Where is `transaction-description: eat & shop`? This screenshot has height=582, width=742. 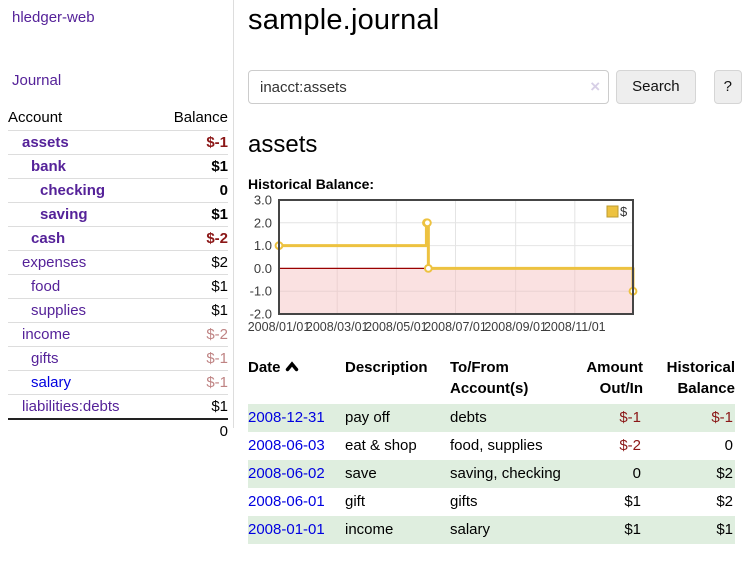
transaction-description: eat & shop is located at coordinates (381, 445).